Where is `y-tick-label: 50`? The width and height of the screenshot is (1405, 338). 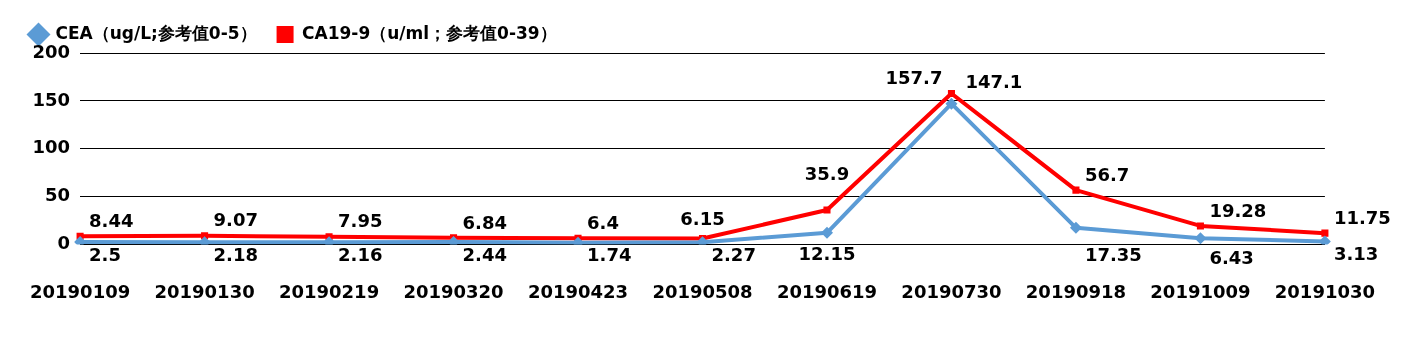 y-tick-label: 50 is located at coordinates (58, 195).